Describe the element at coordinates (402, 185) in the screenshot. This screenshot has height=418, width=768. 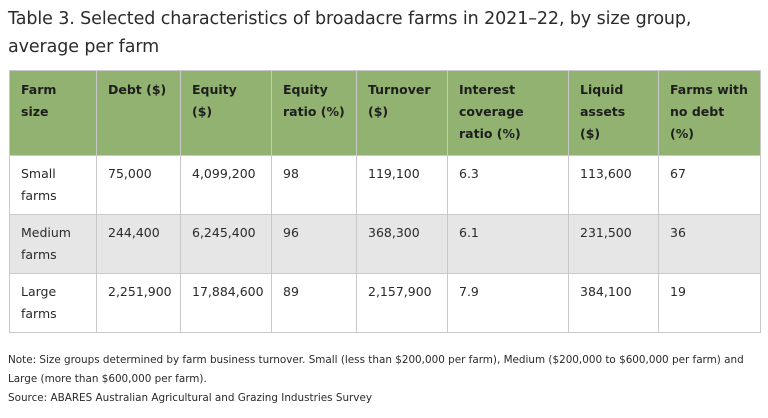
I see `cell-turnover: 119,100` at that location.